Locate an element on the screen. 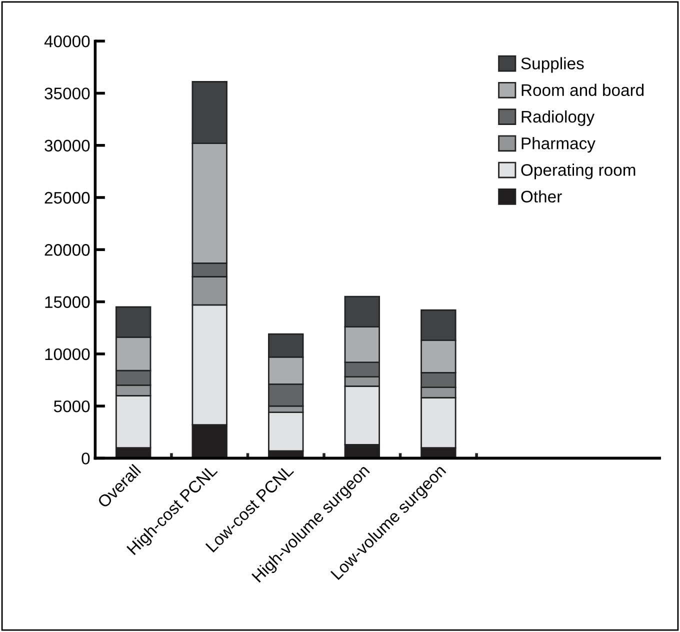  y-tick-label: 15000 is located at coordinates (67, 302).